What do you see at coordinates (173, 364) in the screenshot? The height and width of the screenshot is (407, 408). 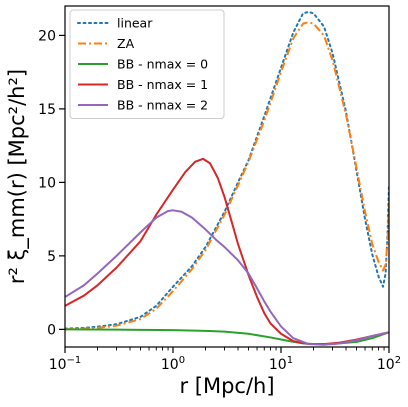 I see `x-tick-label: 10⁰` at bounding box center [173, 364].